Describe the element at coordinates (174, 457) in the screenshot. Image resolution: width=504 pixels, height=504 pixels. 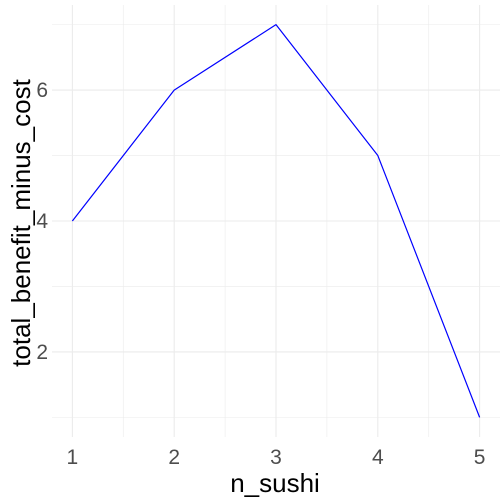
I see `x-tick-label: 2` at that location.